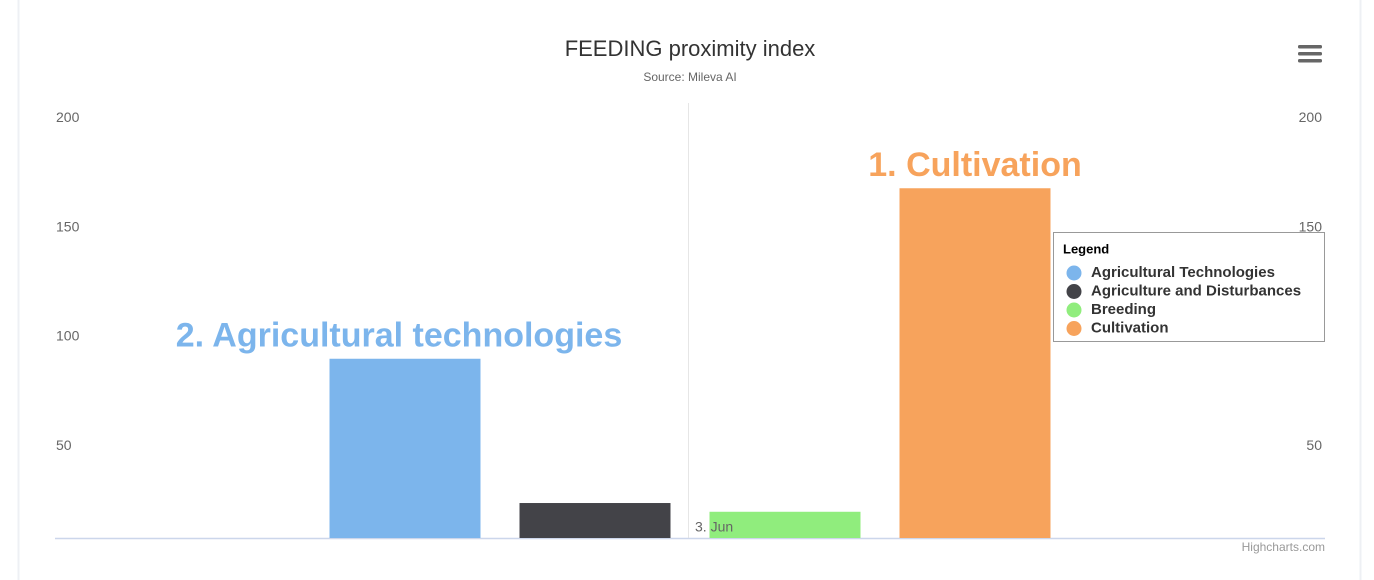 This screenshot has height=580, width=1374. What do you see at coordinates (399, 336) in the screenshot?
I see `annotation: 2. Agricultural technologies` at bounding box center [399, 336].